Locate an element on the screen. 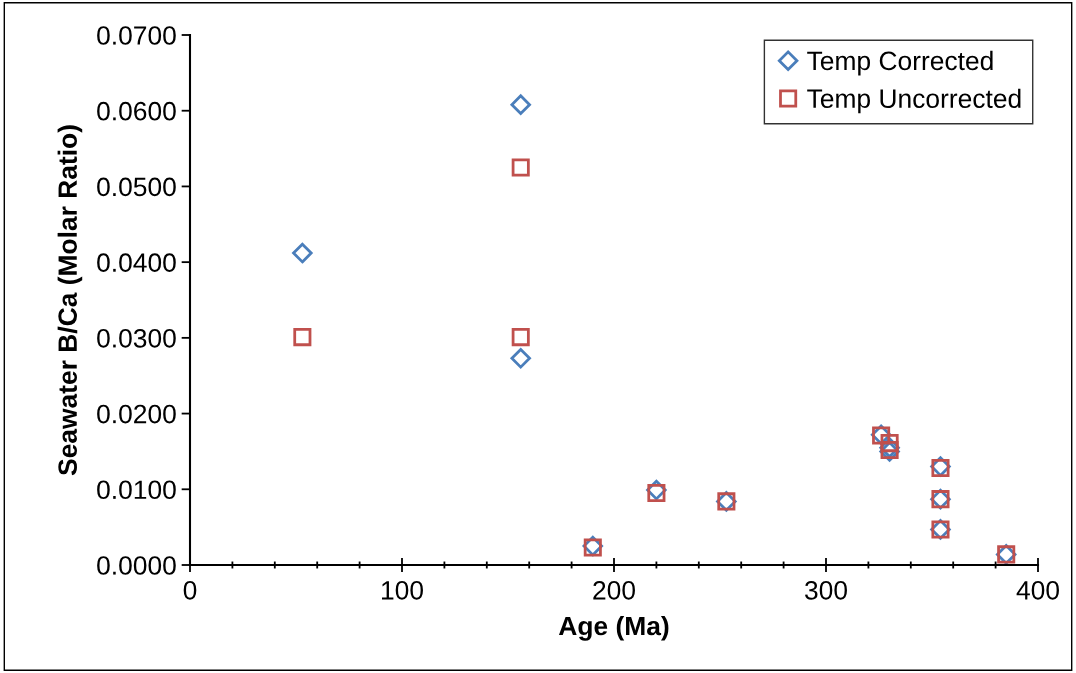 This screenshot has width=1076, height=673. x-axis-title: Age (Ma) is located at coordinates (613, 628).